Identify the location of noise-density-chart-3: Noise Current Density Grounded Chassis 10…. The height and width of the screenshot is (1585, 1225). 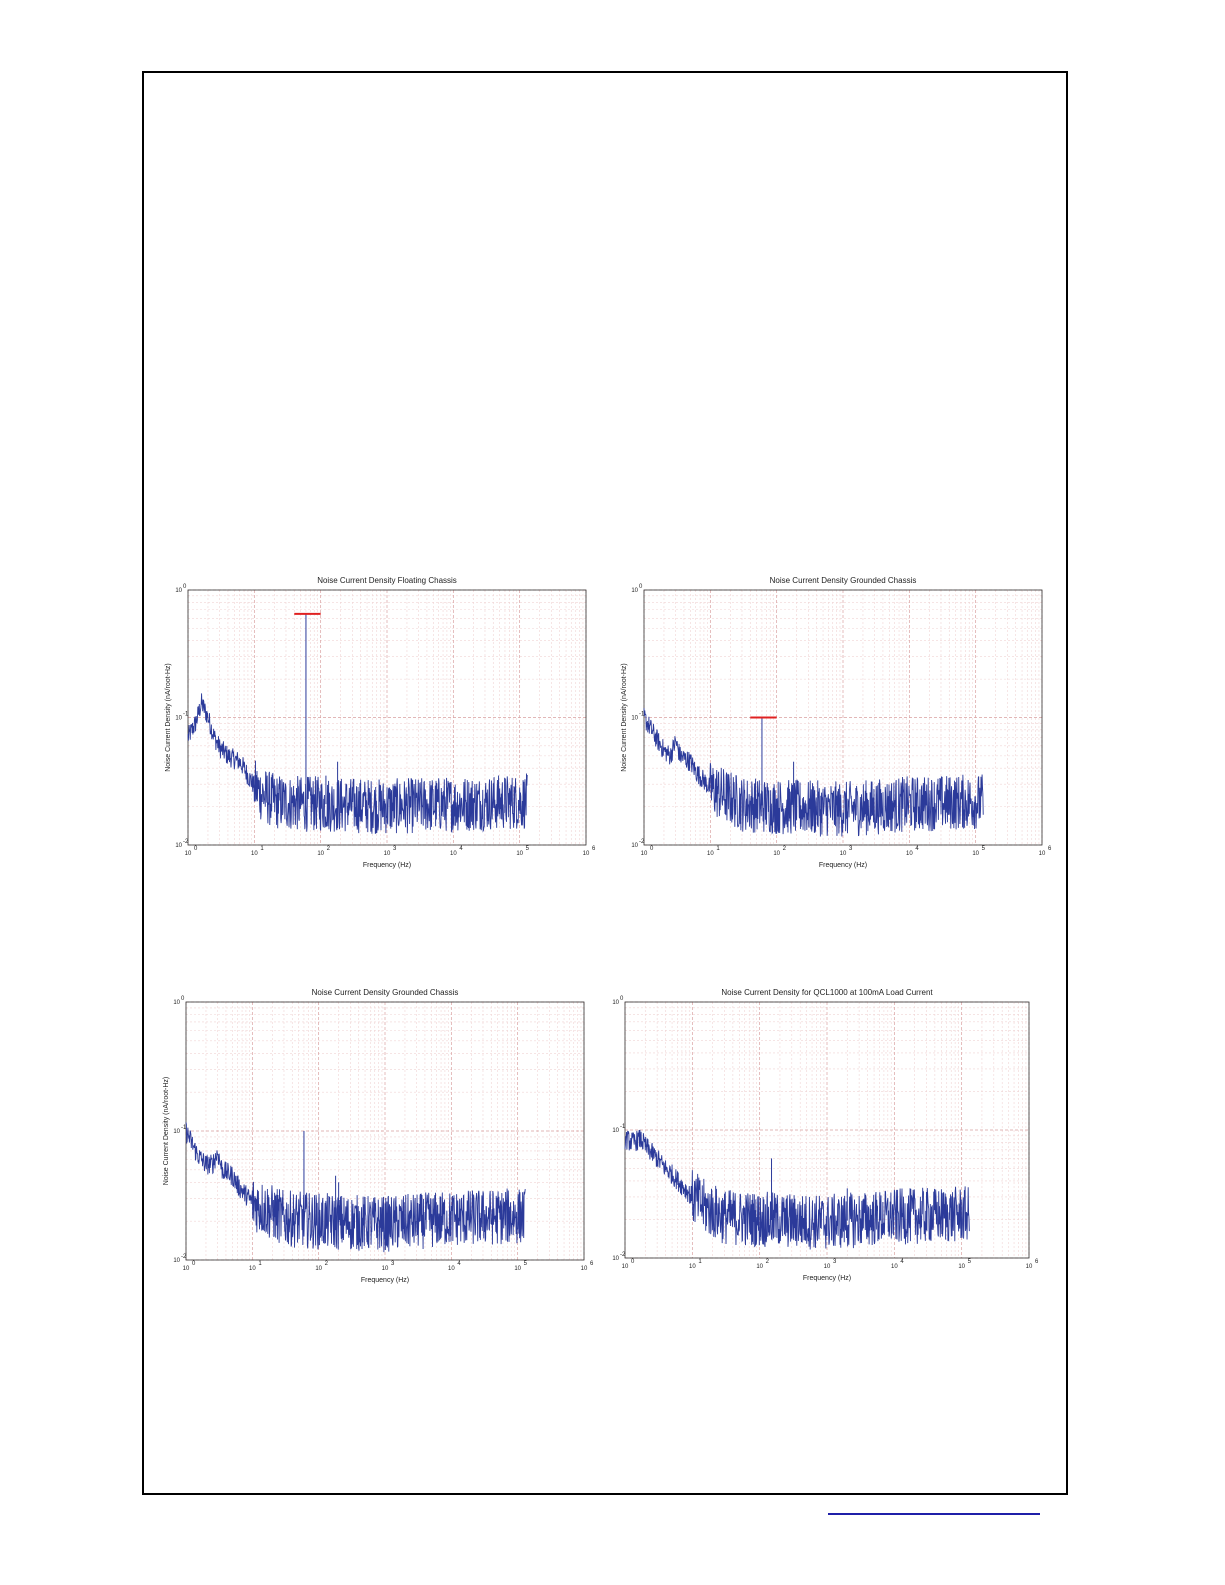
(378, 1138).